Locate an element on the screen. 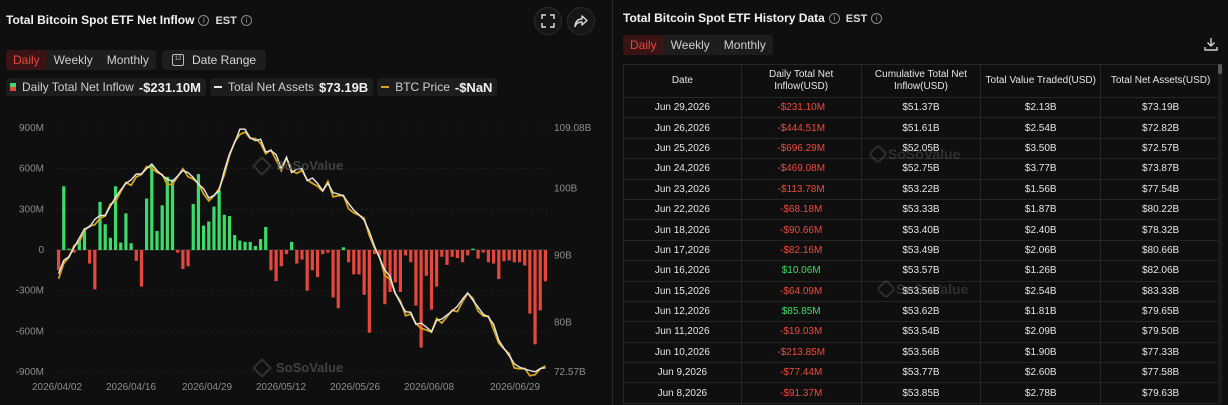 The image size is (1228, 405). table-scrollbar is located at coordinates (1220, 234).